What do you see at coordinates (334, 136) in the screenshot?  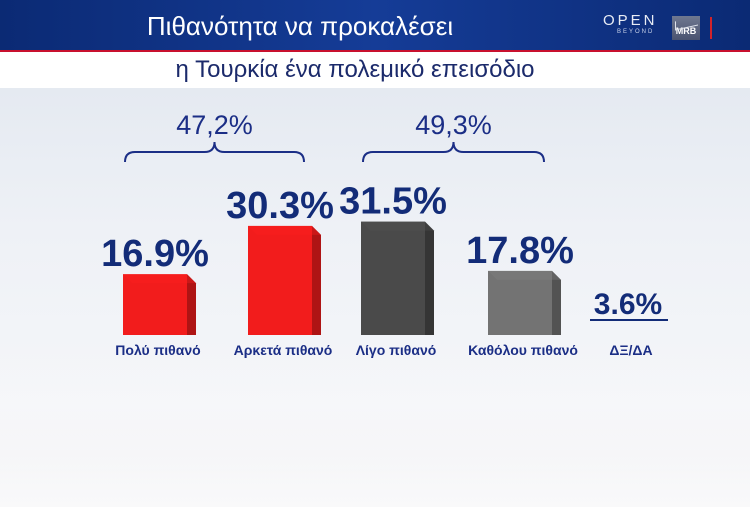 I see `group-brackets: 47,2% 49,3%` at bounding box center [334, 136].